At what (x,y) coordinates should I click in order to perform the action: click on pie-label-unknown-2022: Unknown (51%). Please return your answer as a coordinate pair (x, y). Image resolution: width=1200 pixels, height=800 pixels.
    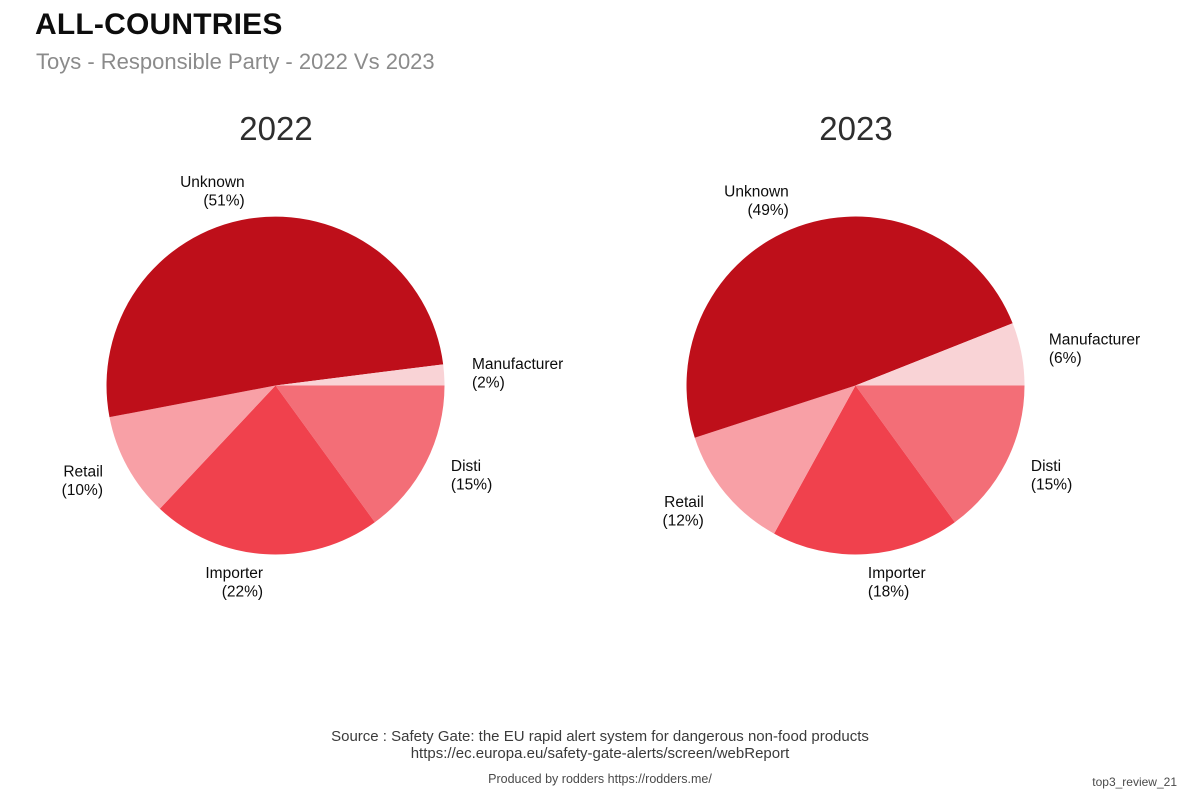
    Looking at the image, I should click on (212, 192).